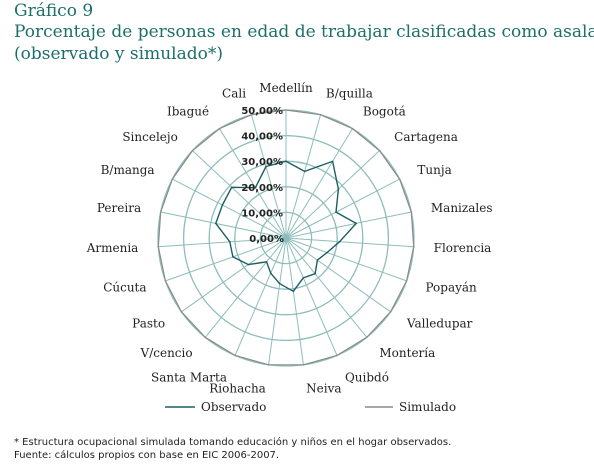 This screenshot has height=468, width=594. What do you see at coordinates (262, 111) in the screenshot?
I see `tick-label: 50,00%` at bounding box center [262, 111].